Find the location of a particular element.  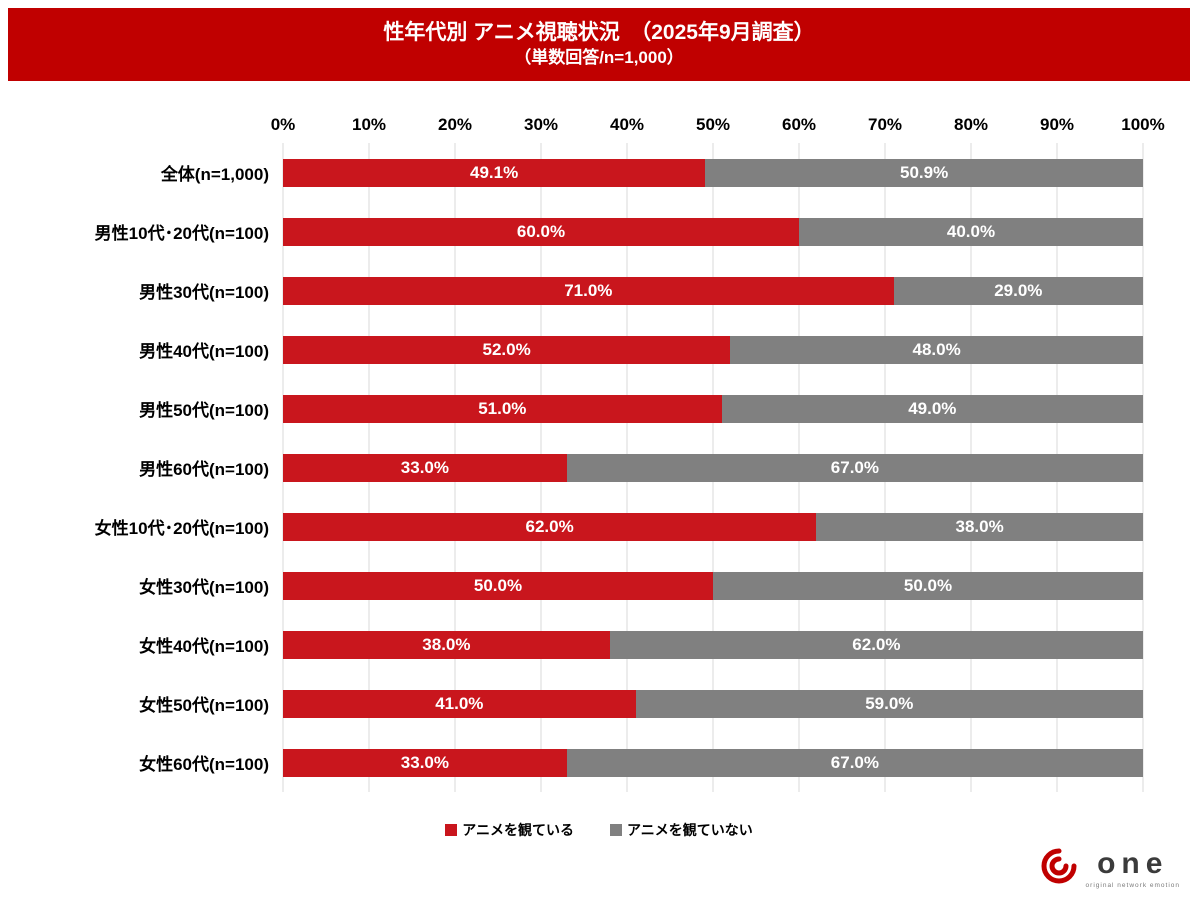

x-axis-tick-label: 30% is located at coordinates (541, 125).